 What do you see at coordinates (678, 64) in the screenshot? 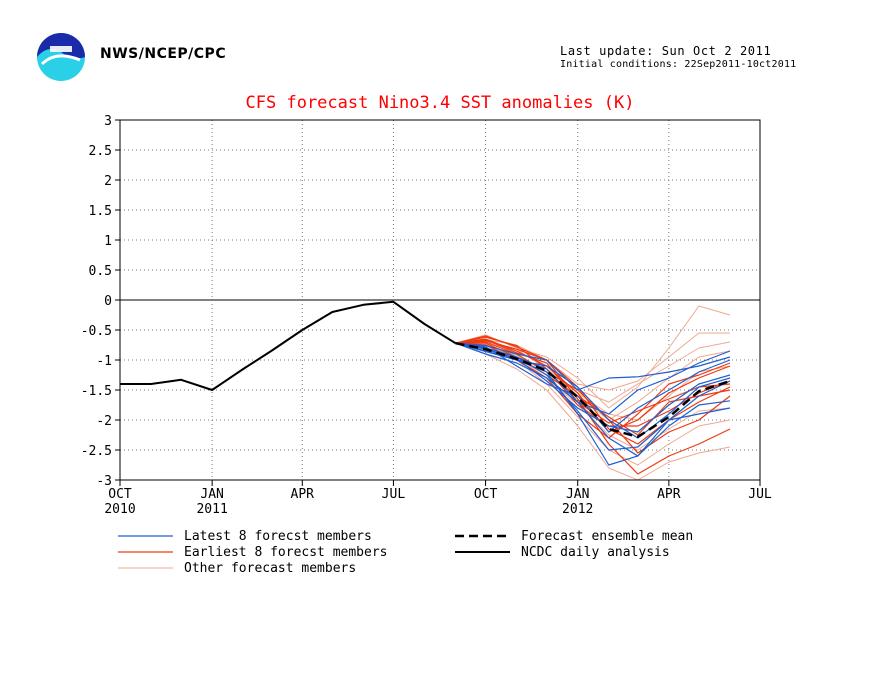
I see `initial-conditions-text: Initial conditions: 22Sep2011-10ct2011` at bounding box center [678, 64].